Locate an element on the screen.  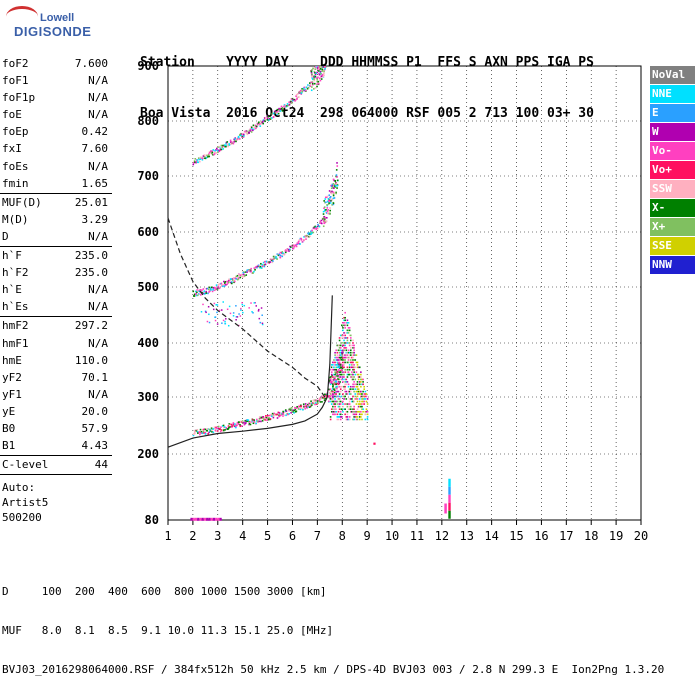
x-tick-label: 6 is located at coordinates (292, 536).